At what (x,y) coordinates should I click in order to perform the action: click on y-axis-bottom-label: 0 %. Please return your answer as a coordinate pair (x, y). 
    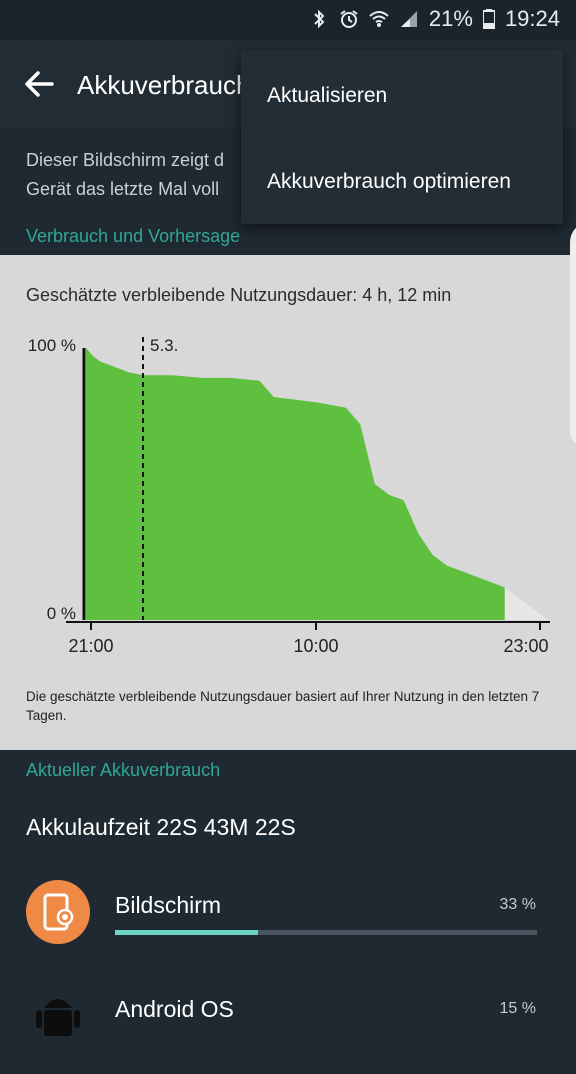
    Looking at the image, I should click on (61, 613).